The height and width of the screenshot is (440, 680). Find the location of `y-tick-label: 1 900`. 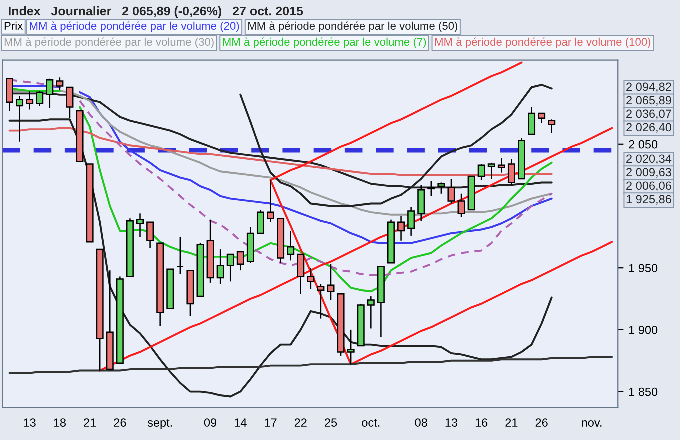

y-tick-label: 1 900 is located at coordinates (643, 330).